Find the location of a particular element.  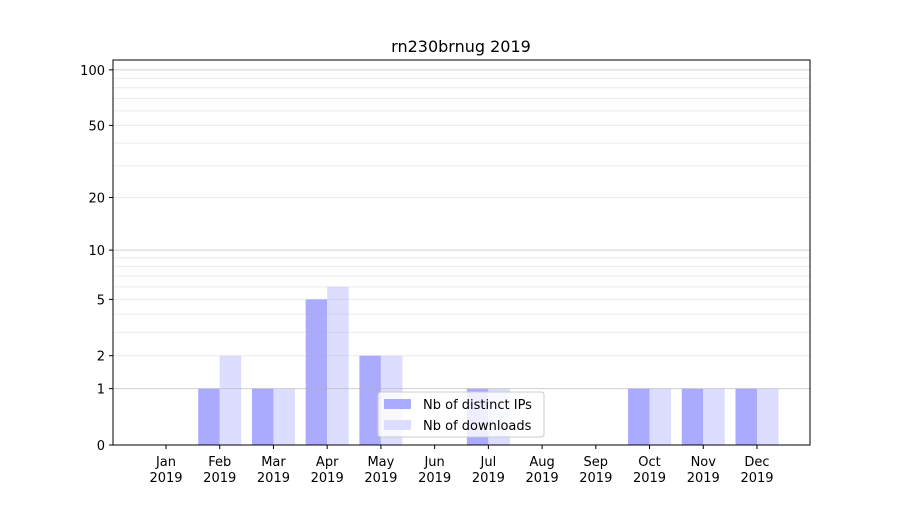

y-tick-label: 2 is located at coordinates (101, 357).